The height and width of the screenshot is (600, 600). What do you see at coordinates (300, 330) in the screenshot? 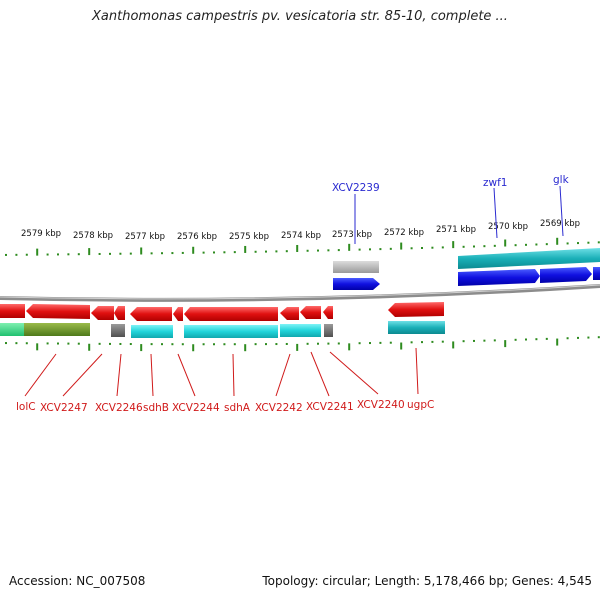
I see `cds-block-xcv2242` at bounding box center [300, 330].